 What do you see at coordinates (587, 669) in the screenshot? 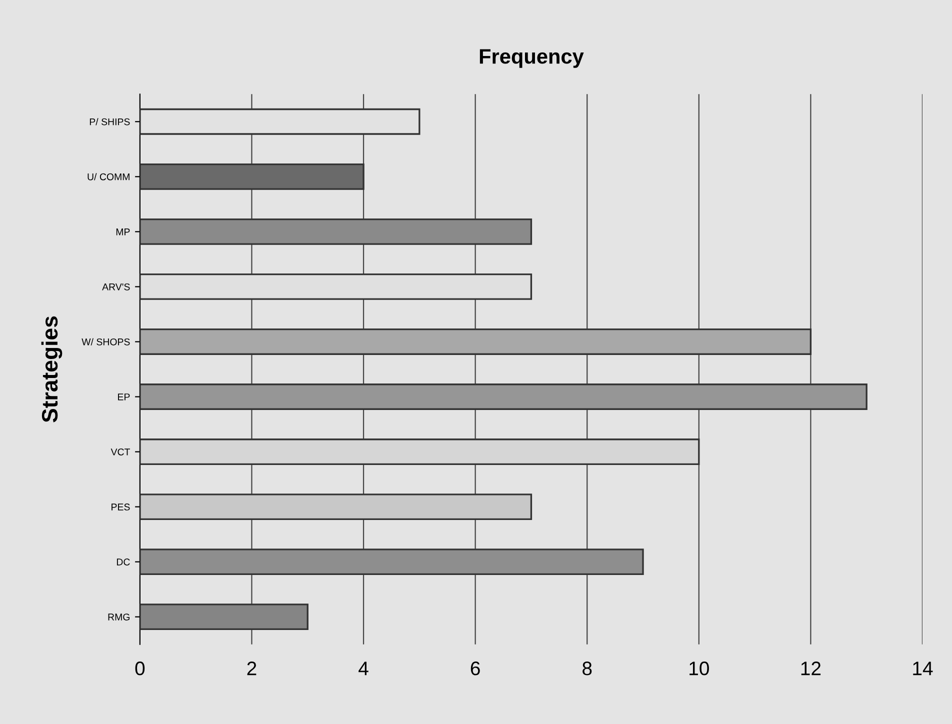
I see `x-tick-label: 8` at bounding box center [587, 669].